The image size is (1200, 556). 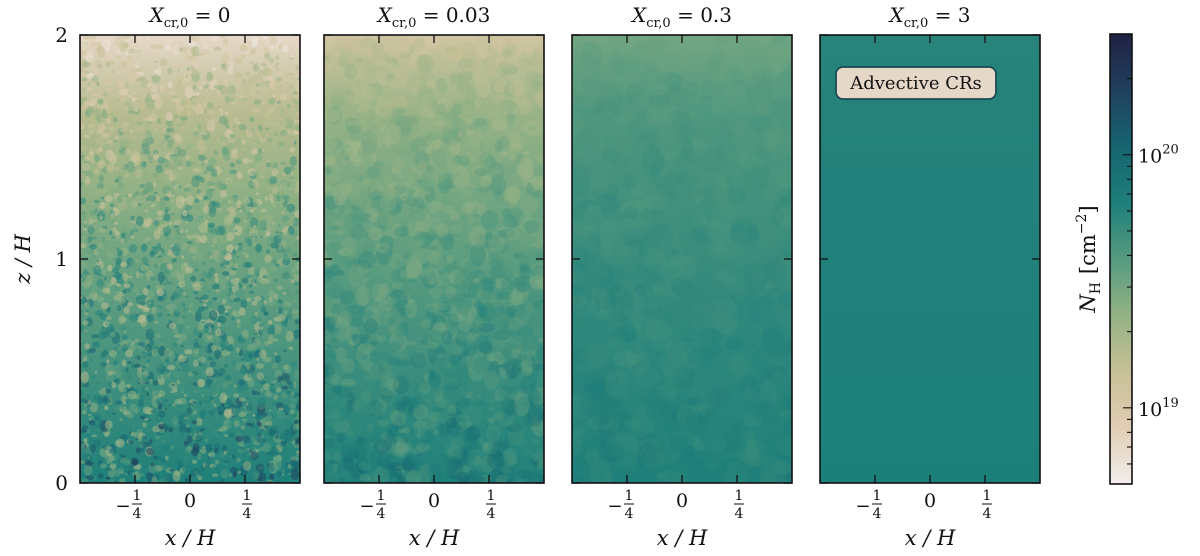 I want to click on colorbar-label: NH[cm−2], so click(x=1089, y=259).